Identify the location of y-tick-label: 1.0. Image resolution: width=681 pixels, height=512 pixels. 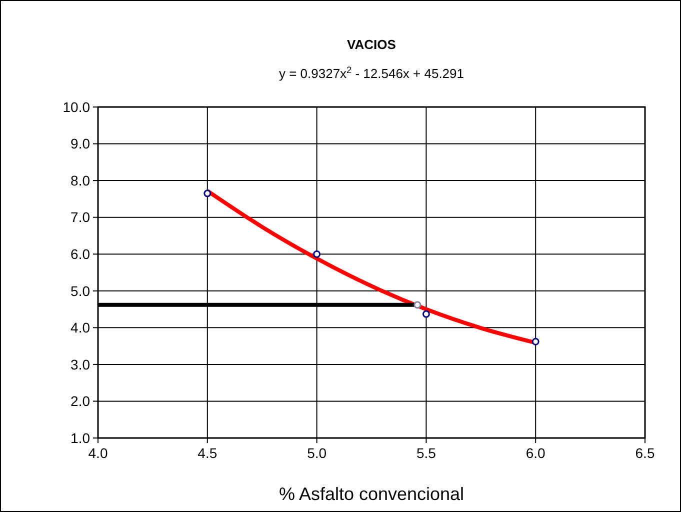
(80, 438).